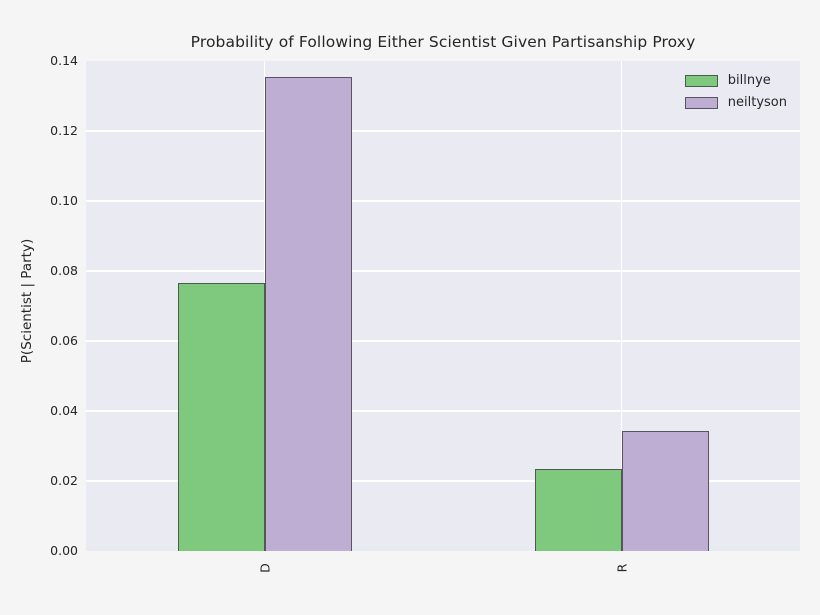 This screenshot has height=615, width=820. Describe the element at coordinates (39, 305) in the screenshot. I see `y-axis-ticks: 0.00 0.02 0.04 0.06 0.08 0.10 0.12 0.14` at that location.